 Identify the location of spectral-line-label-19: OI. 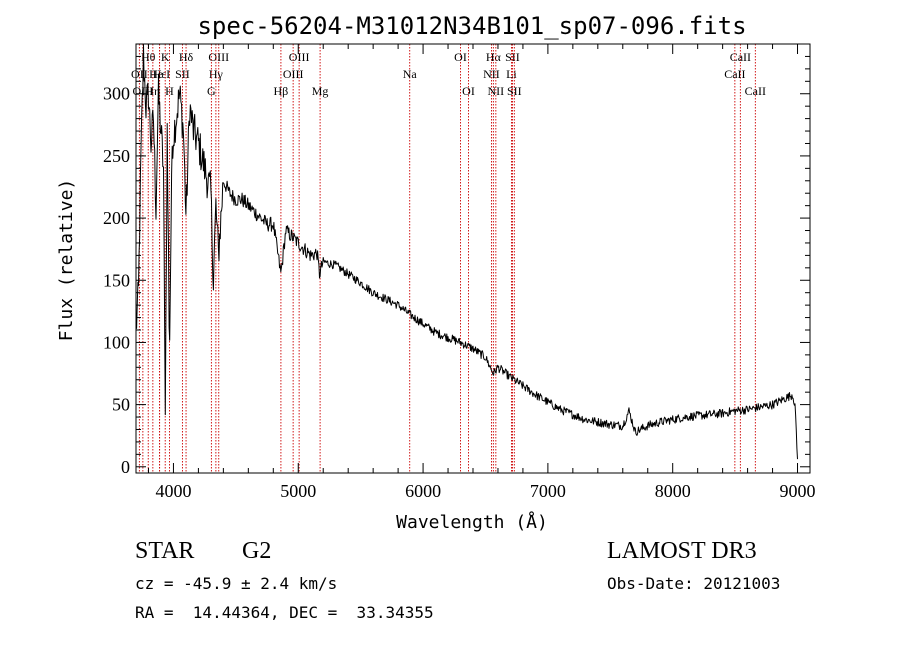
(468, 91).